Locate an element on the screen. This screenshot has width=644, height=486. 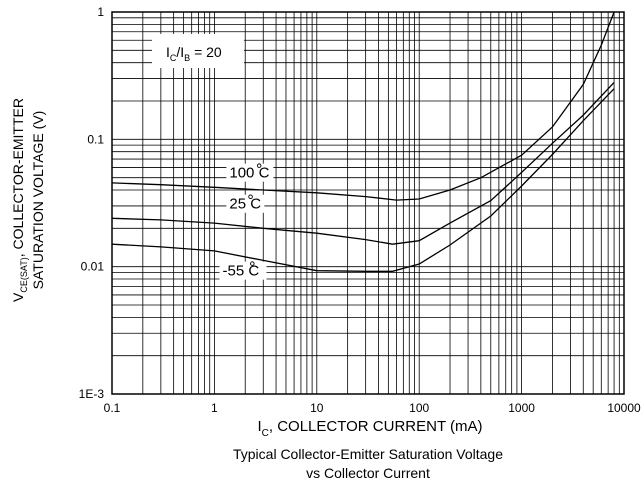
curve-labels: 100 C 25 C -55 C is located at coordinates (246, 221).